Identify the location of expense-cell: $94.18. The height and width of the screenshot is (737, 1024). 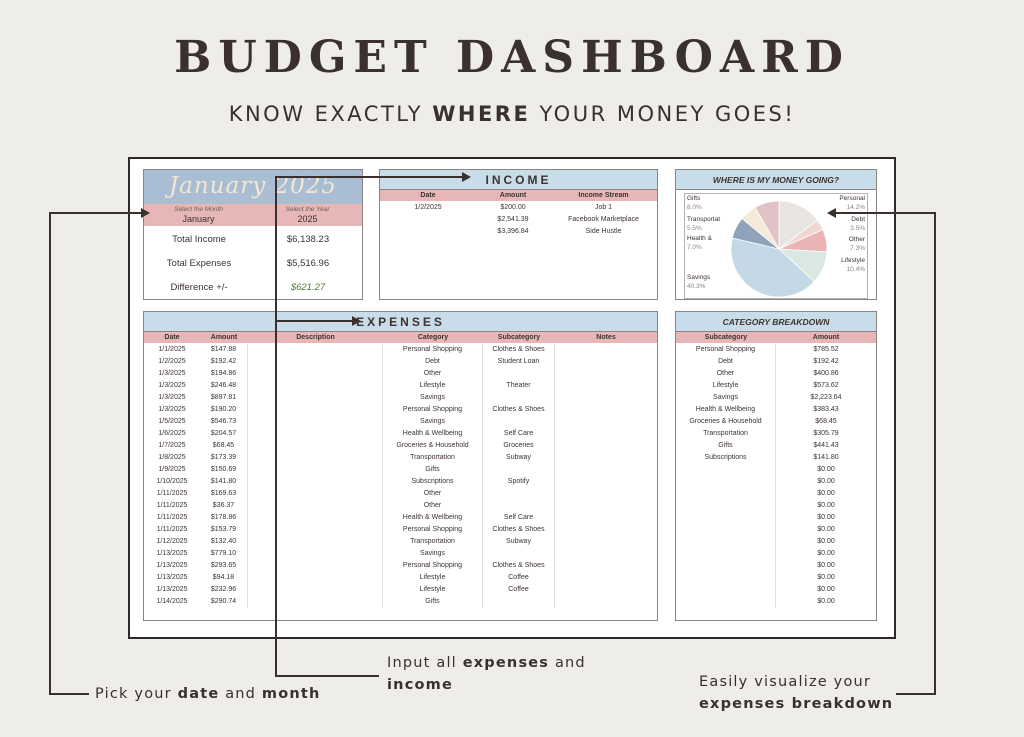
(224, 578).